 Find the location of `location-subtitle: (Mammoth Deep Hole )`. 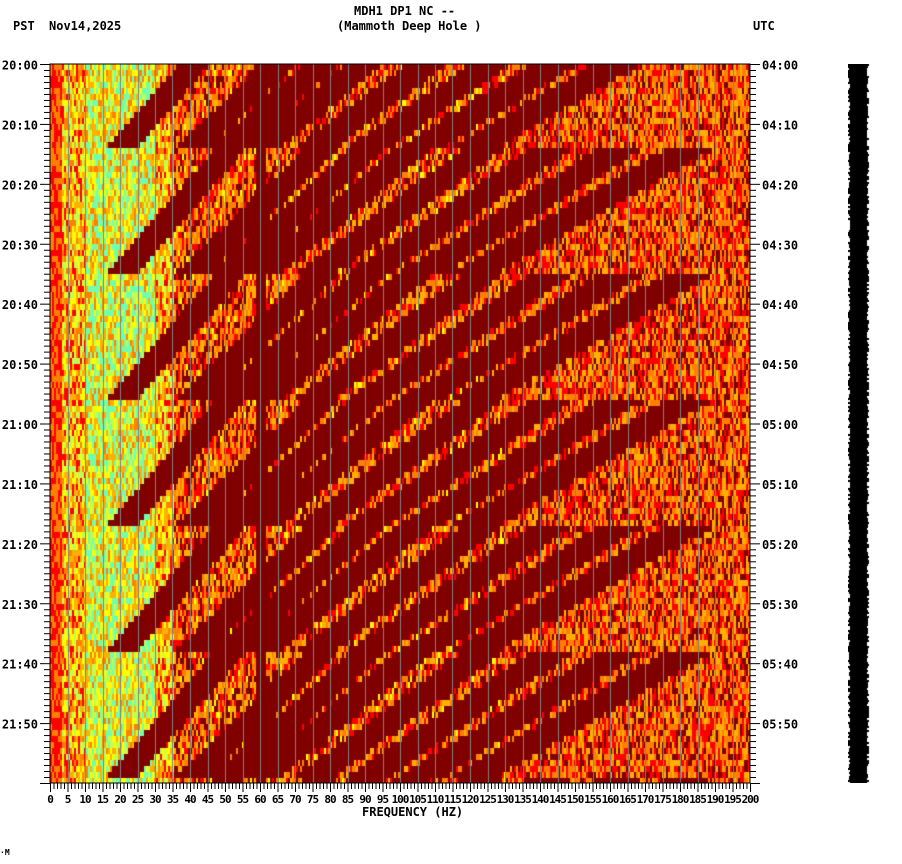

location-subtitle: (Mammoth Deep Hole ) is located at coordinates (409, 26).